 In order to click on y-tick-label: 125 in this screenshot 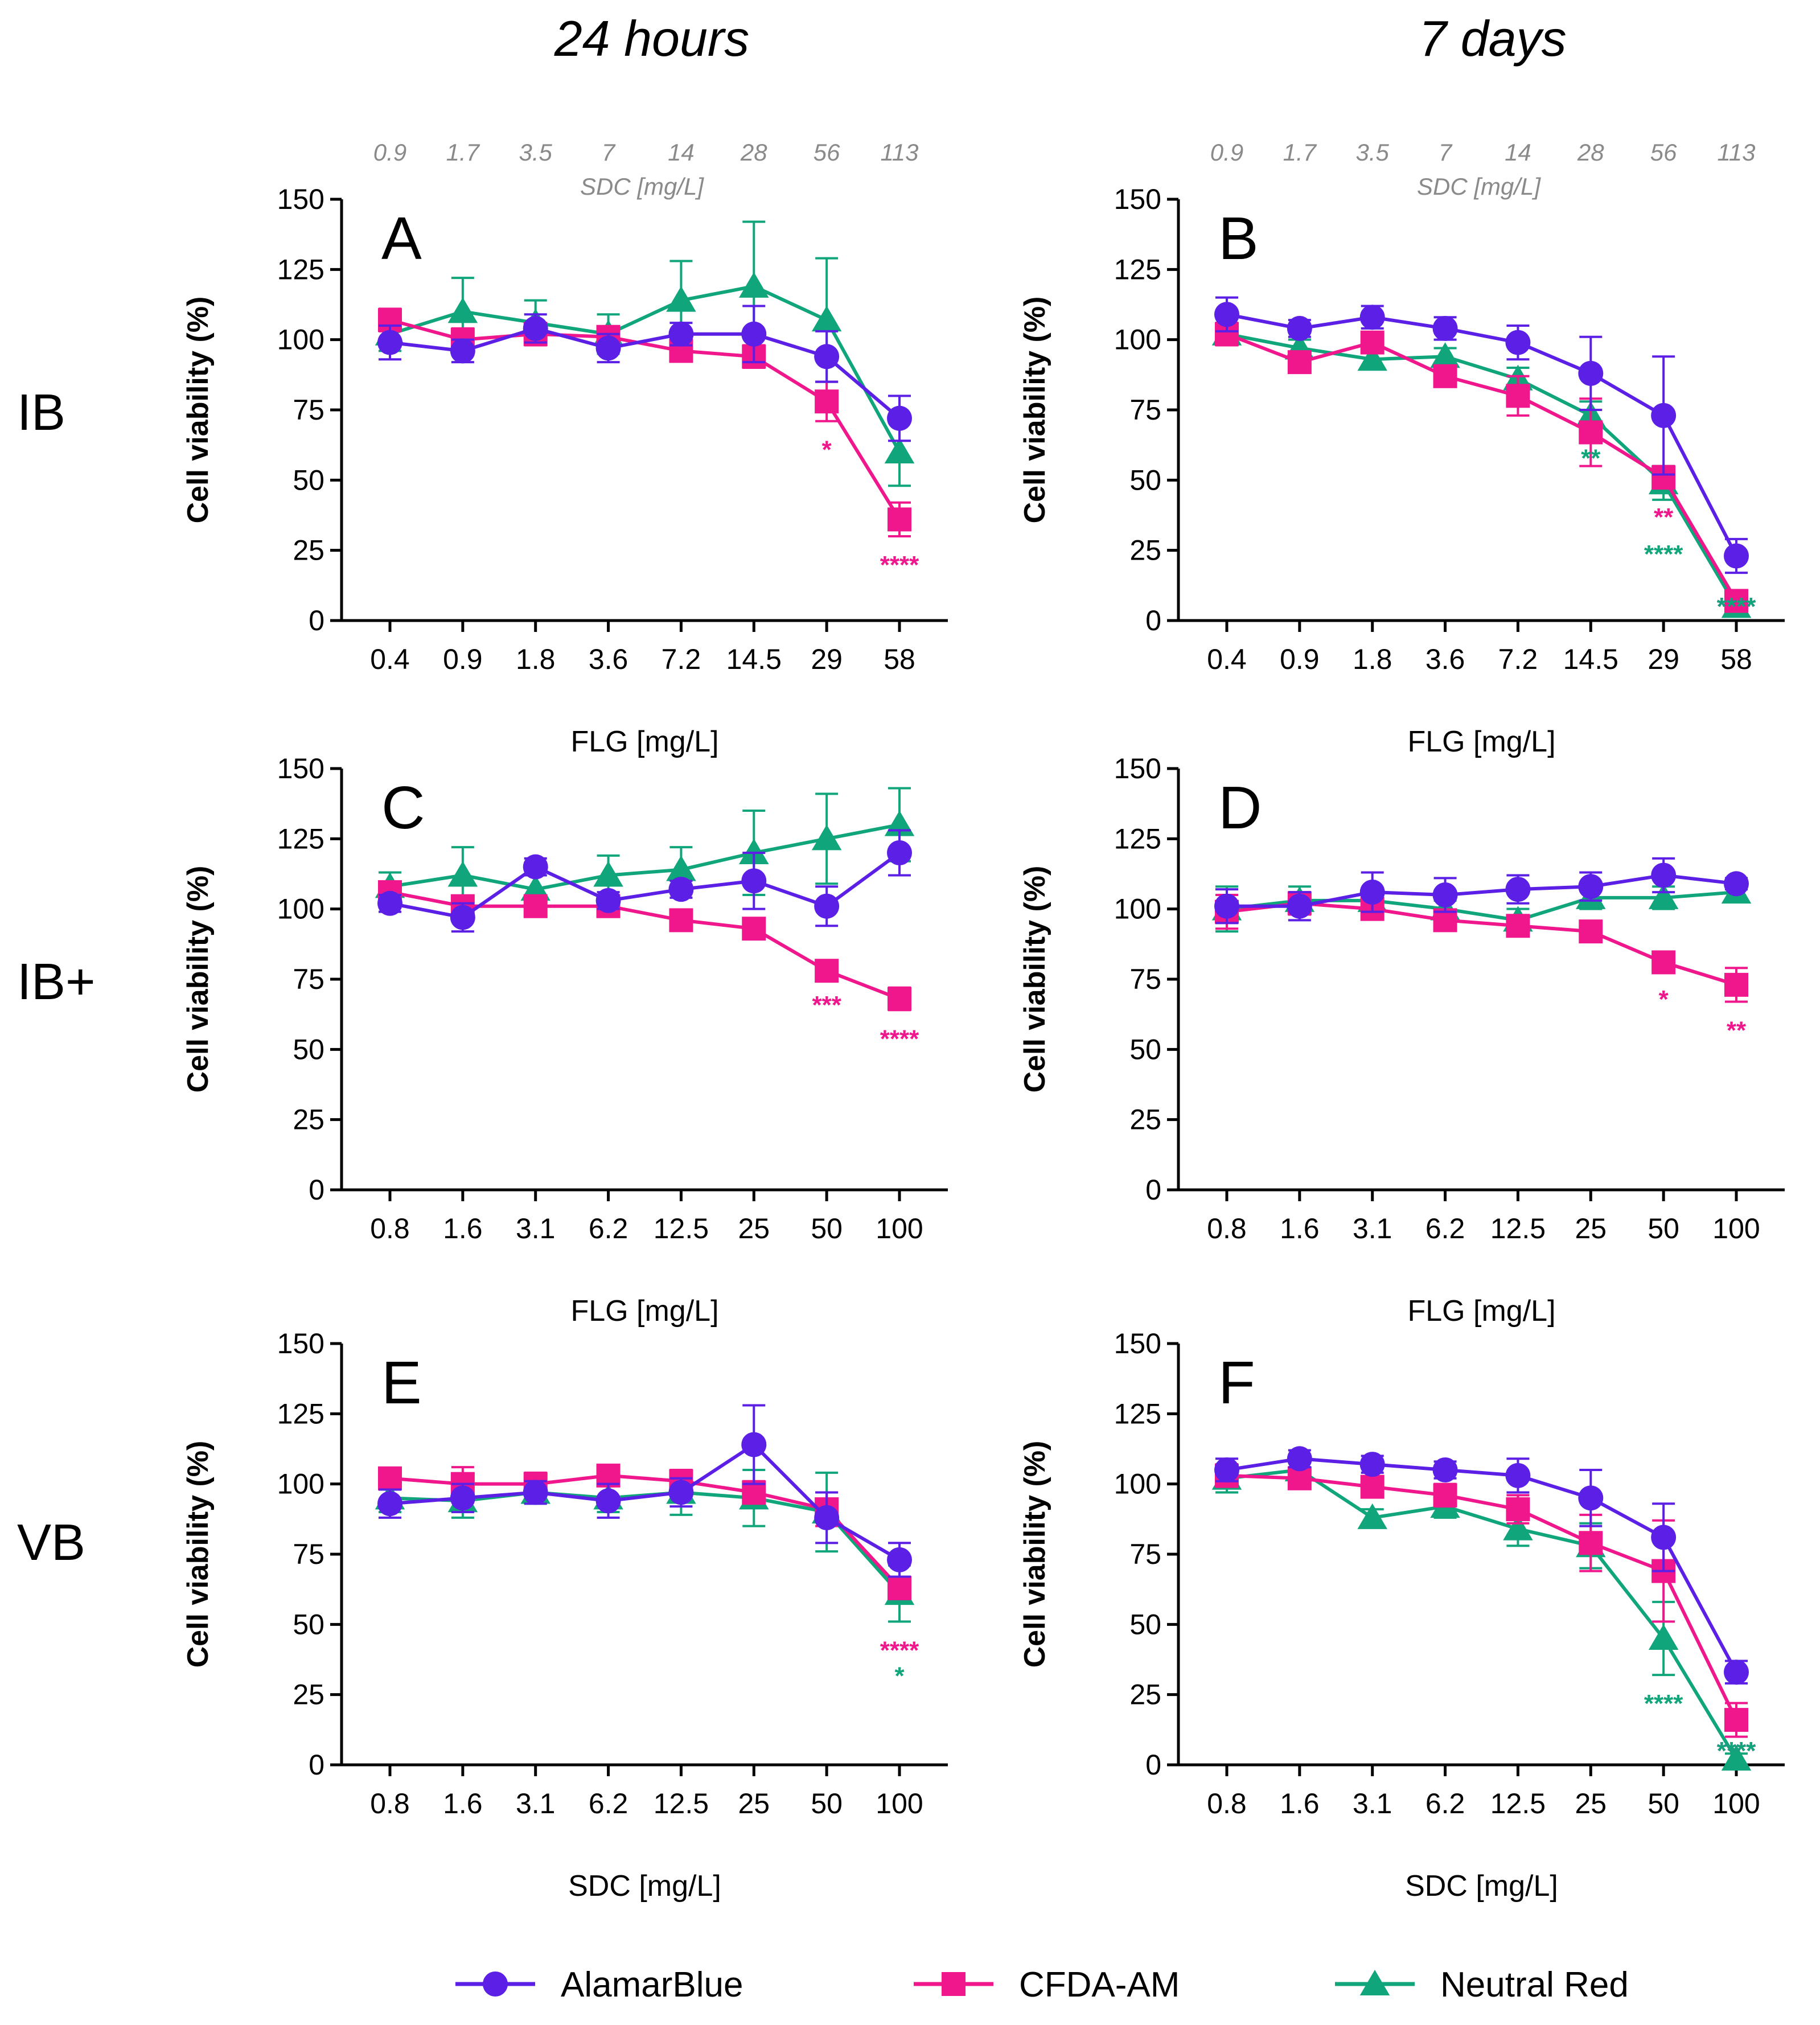, I will do `click(1137, 1414)`.